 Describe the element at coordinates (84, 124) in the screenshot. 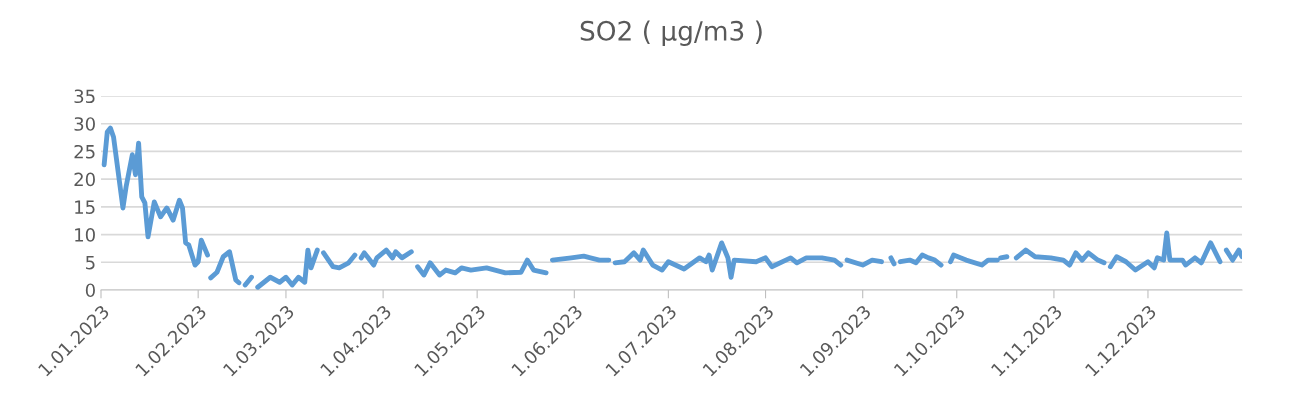

I see `y-tick-label: 30` at that location.